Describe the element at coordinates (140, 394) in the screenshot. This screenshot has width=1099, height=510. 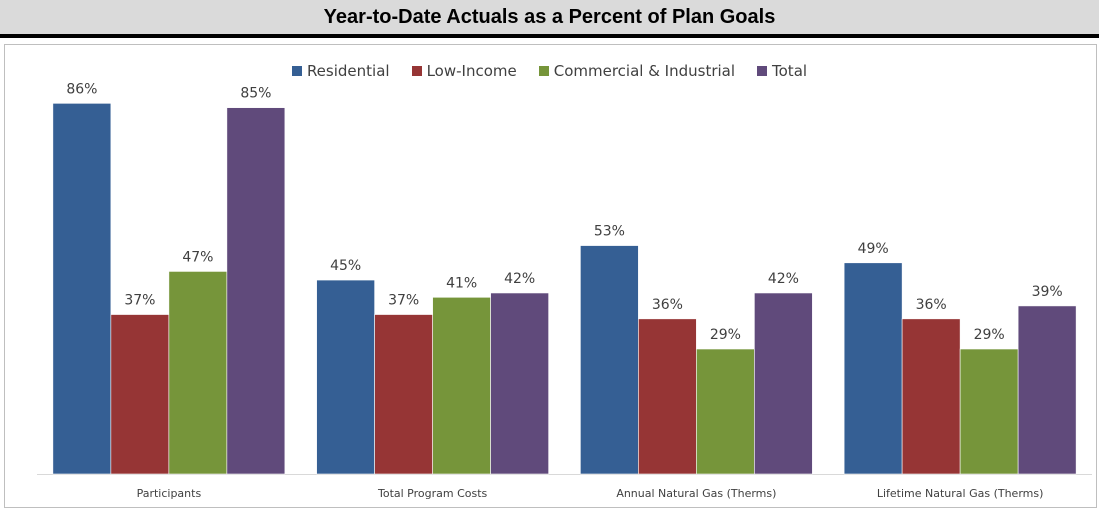
I see `bar-low-income-participants` at that location.